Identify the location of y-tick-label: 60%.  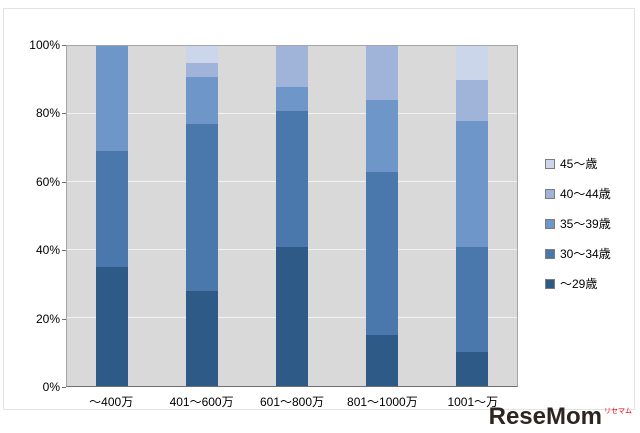
(47, 181).